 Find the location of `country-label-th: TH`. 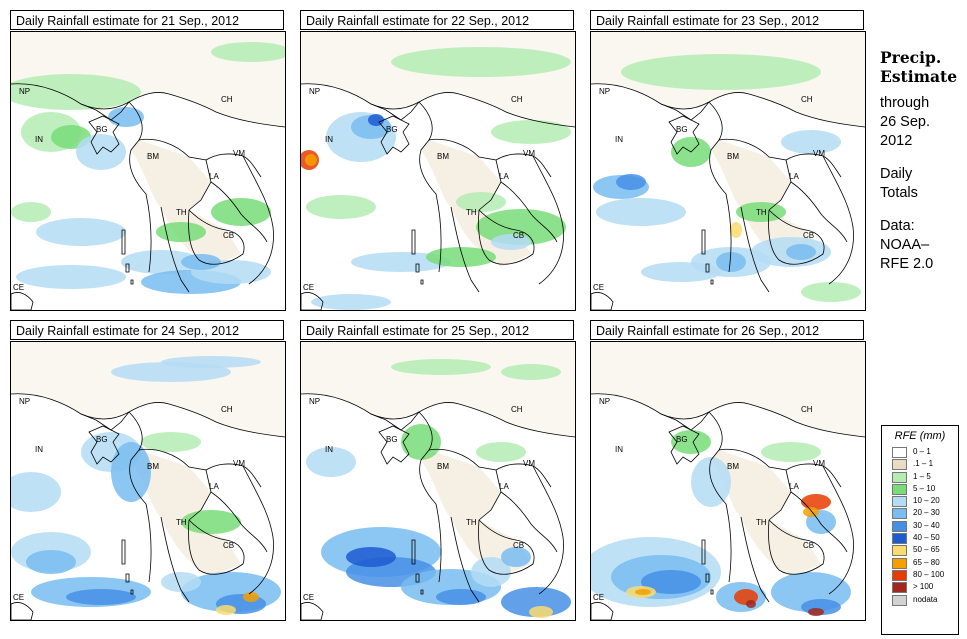

country-label-th: TH is located at coordinates (761, 212).